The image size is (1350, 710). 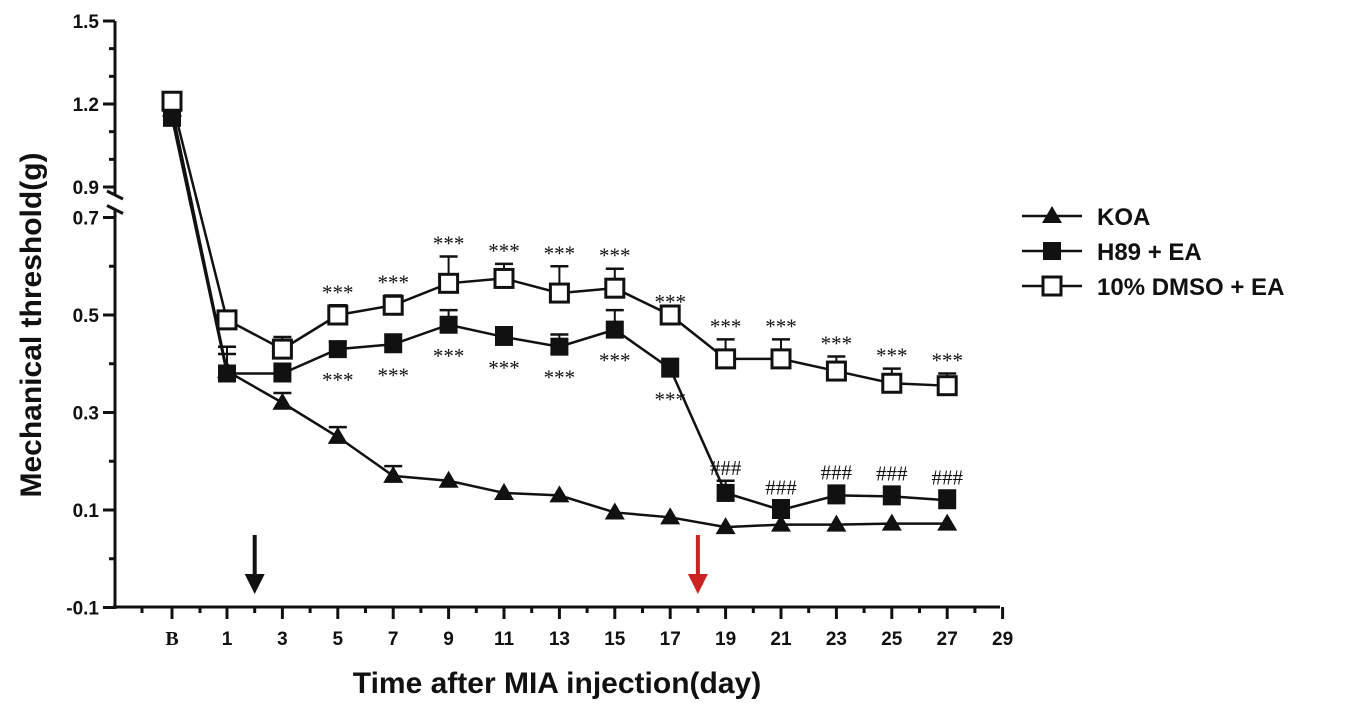 I want to click on y-tick-label: 0.7, so click(x=86, y=219).